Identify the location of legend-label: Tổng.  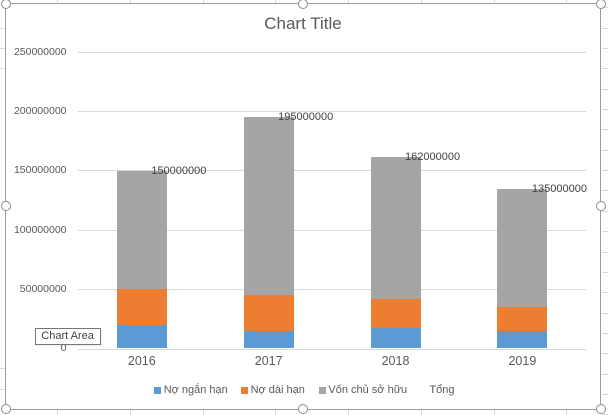
(442, 390).